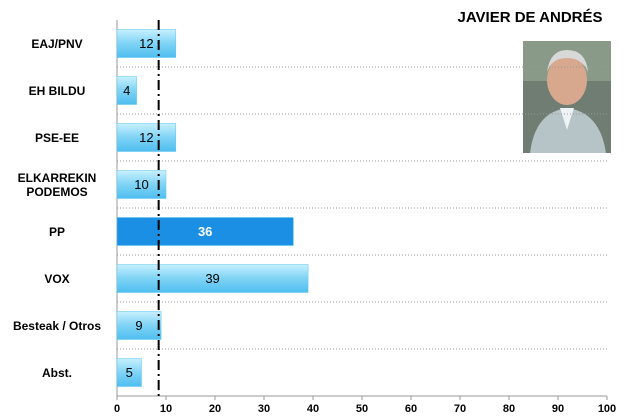 This screenshot has width=630, height=419. Describe the element at coordinates (57, 184) in the screenshot. I see `category-label: ELKARREKIN PODEMOS` at that location.